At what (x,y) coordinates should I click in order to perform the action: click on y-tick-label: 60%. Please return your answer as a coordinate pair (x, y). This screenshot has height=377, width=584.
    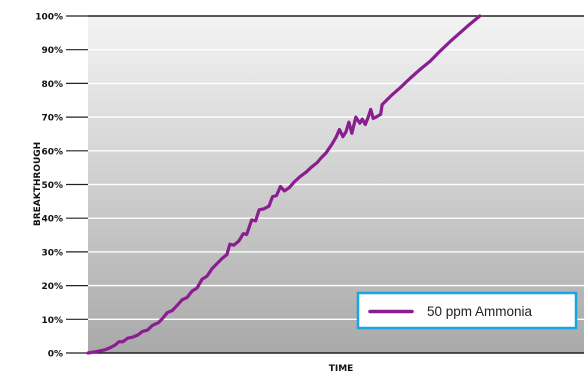
    Looking at the image, I should click on (52, 152).